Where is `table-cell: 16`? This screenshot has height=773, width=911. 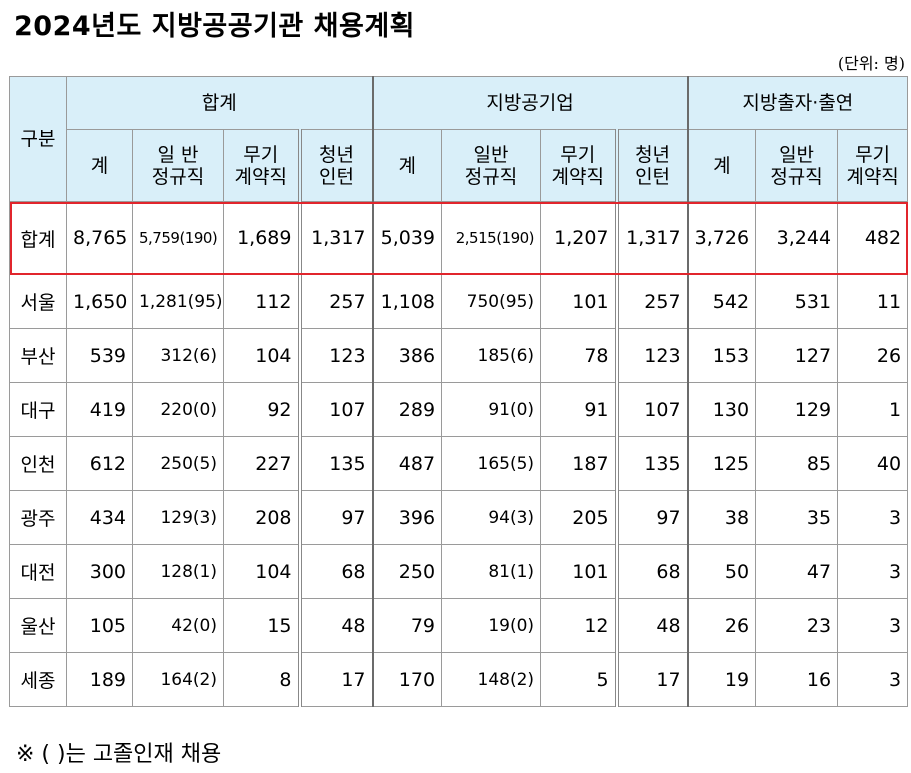
table-cell: 16 is located at coordinates (797, 679).